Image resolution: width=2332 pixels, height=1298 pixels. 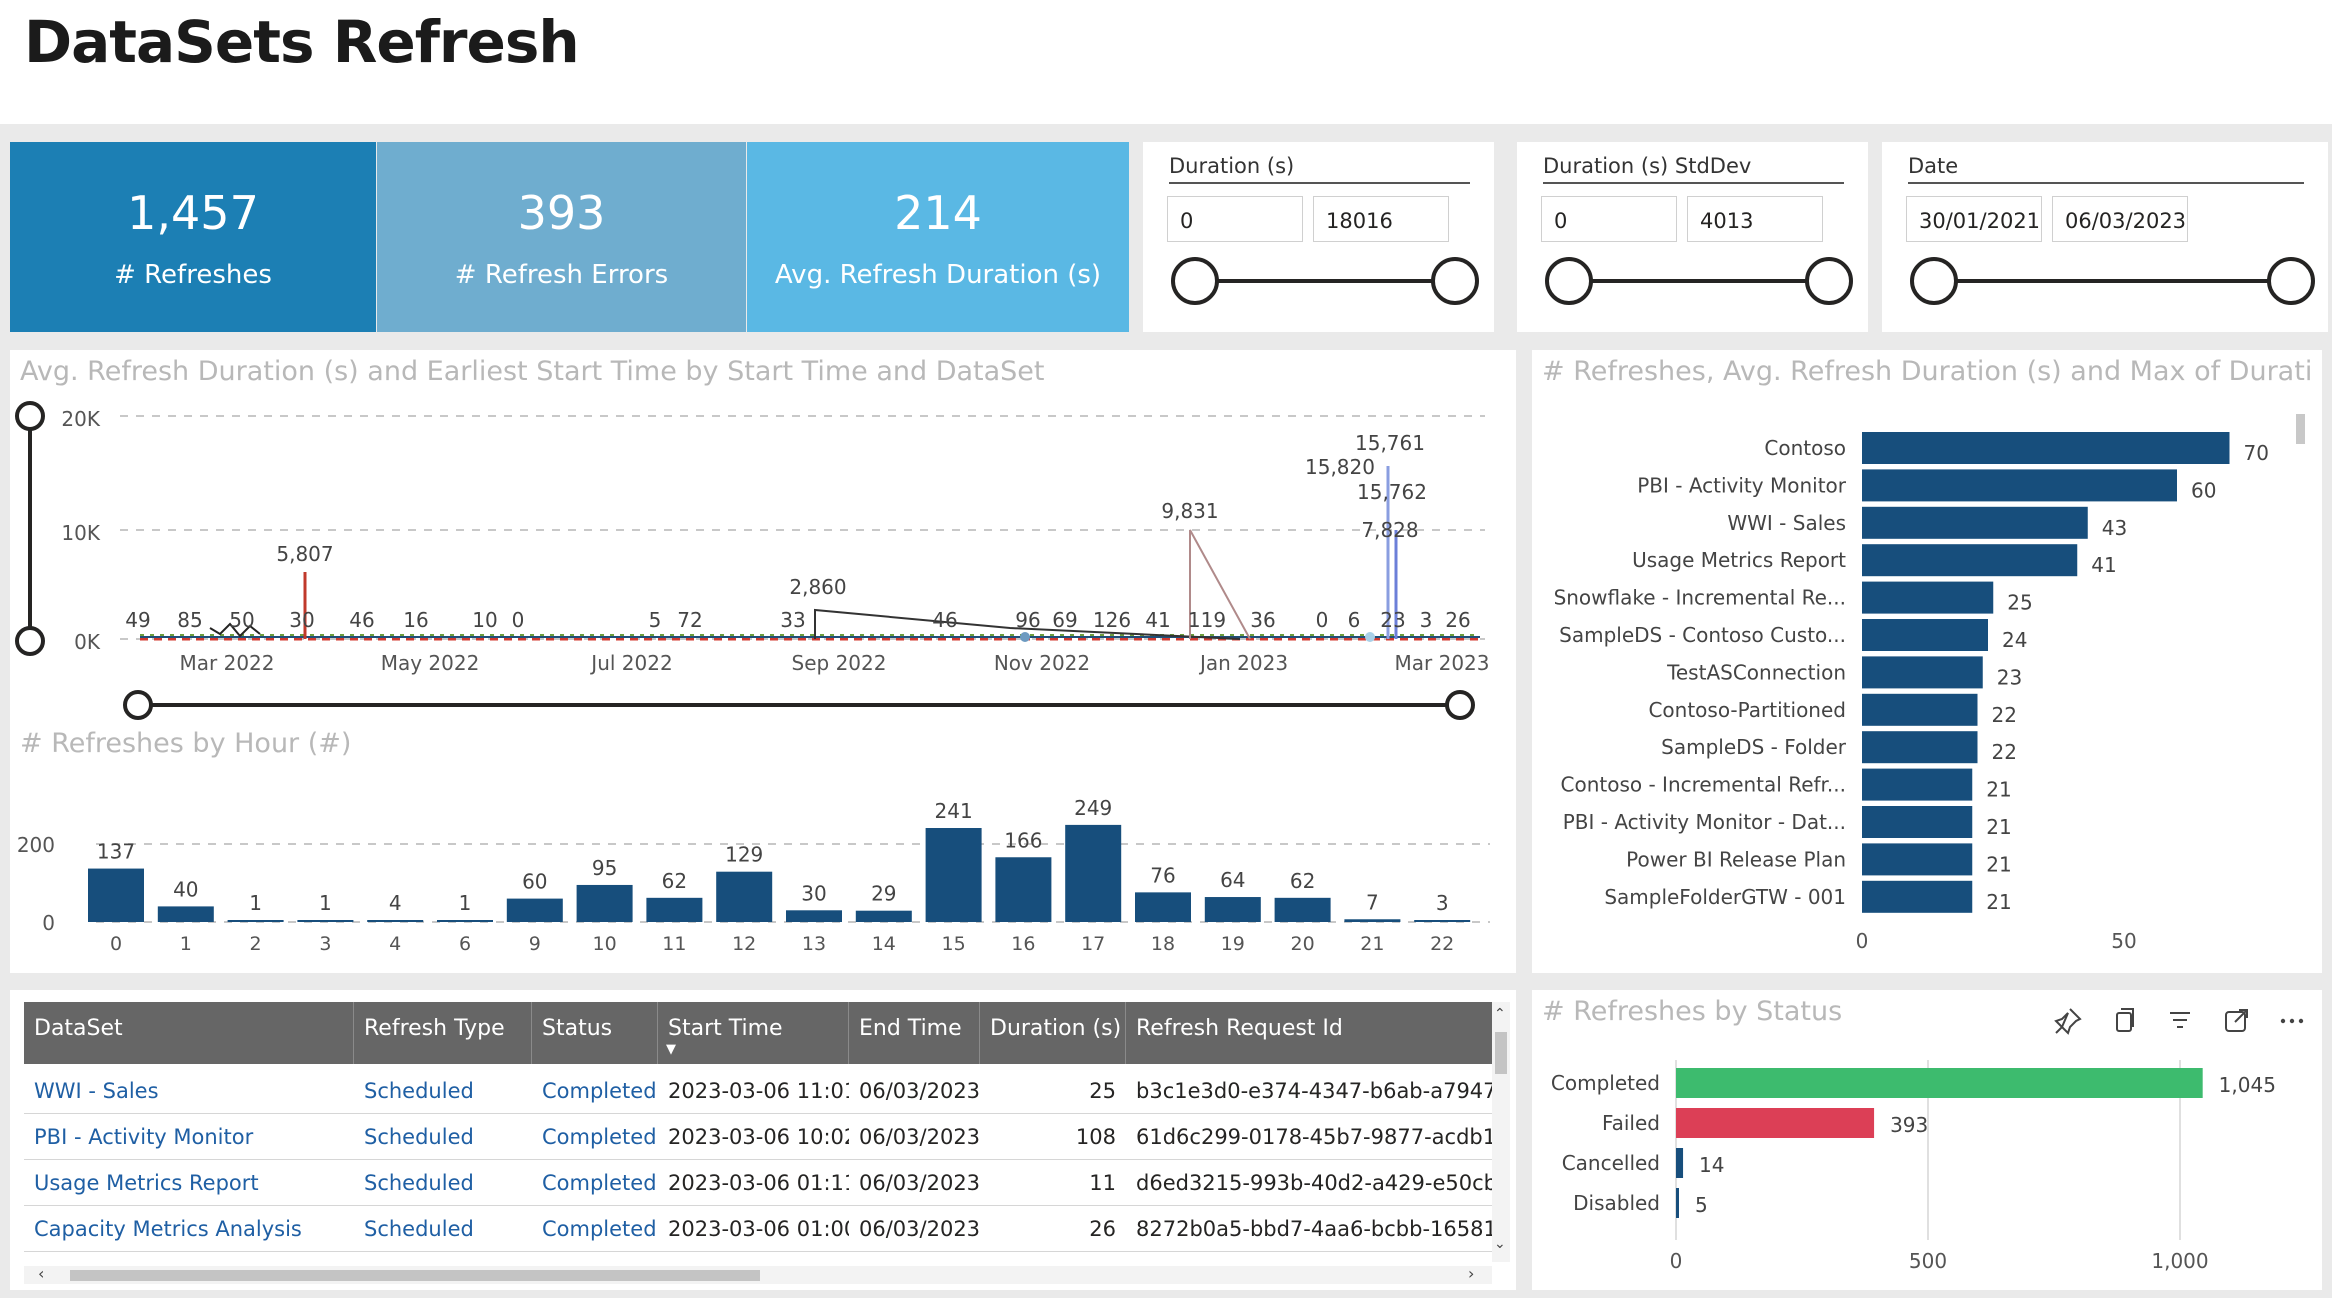 What do you see at coordinates (914, 1033) in the screenshot?
I see `column-header-end-time: End Time` at bounding box center [914, 1033].